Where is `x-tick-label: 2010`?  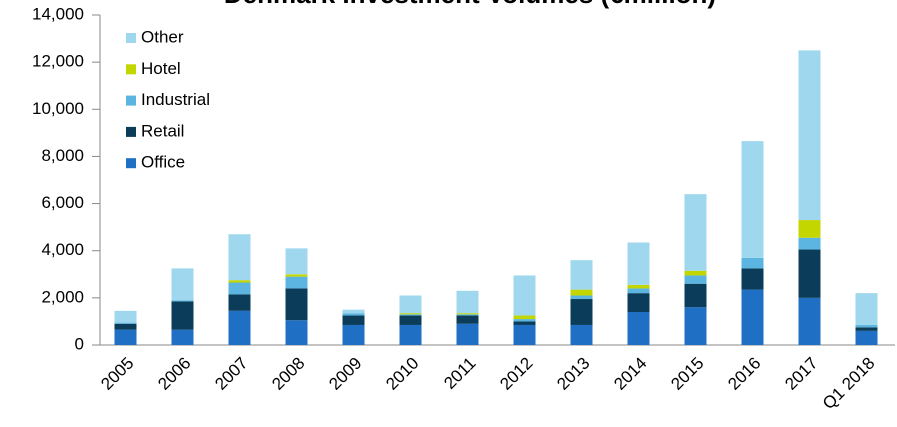 x-tick-label: 2010 is located at coordinates (402, 374).